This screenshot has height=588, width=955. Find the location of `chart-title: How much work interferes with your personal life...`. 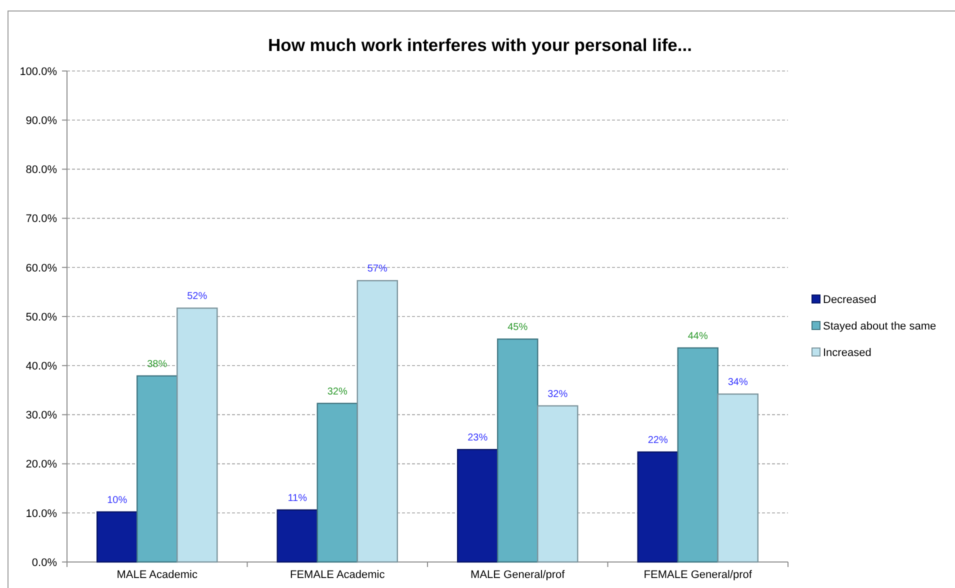

chart-title: How much work interferes with your personal life... is located at coordinates (480, 45).